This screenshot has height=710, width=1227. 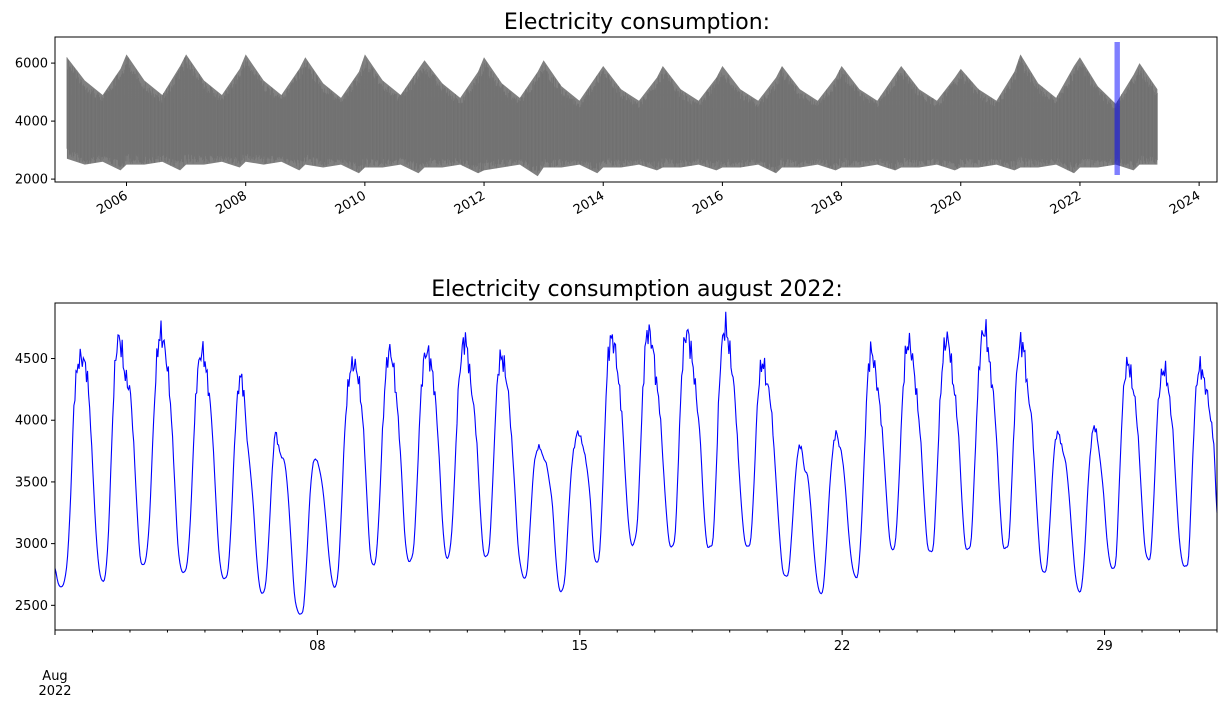 I want to click on y-axis: 2500 3000 3500 4000 4500, so click(x=35, y=483).